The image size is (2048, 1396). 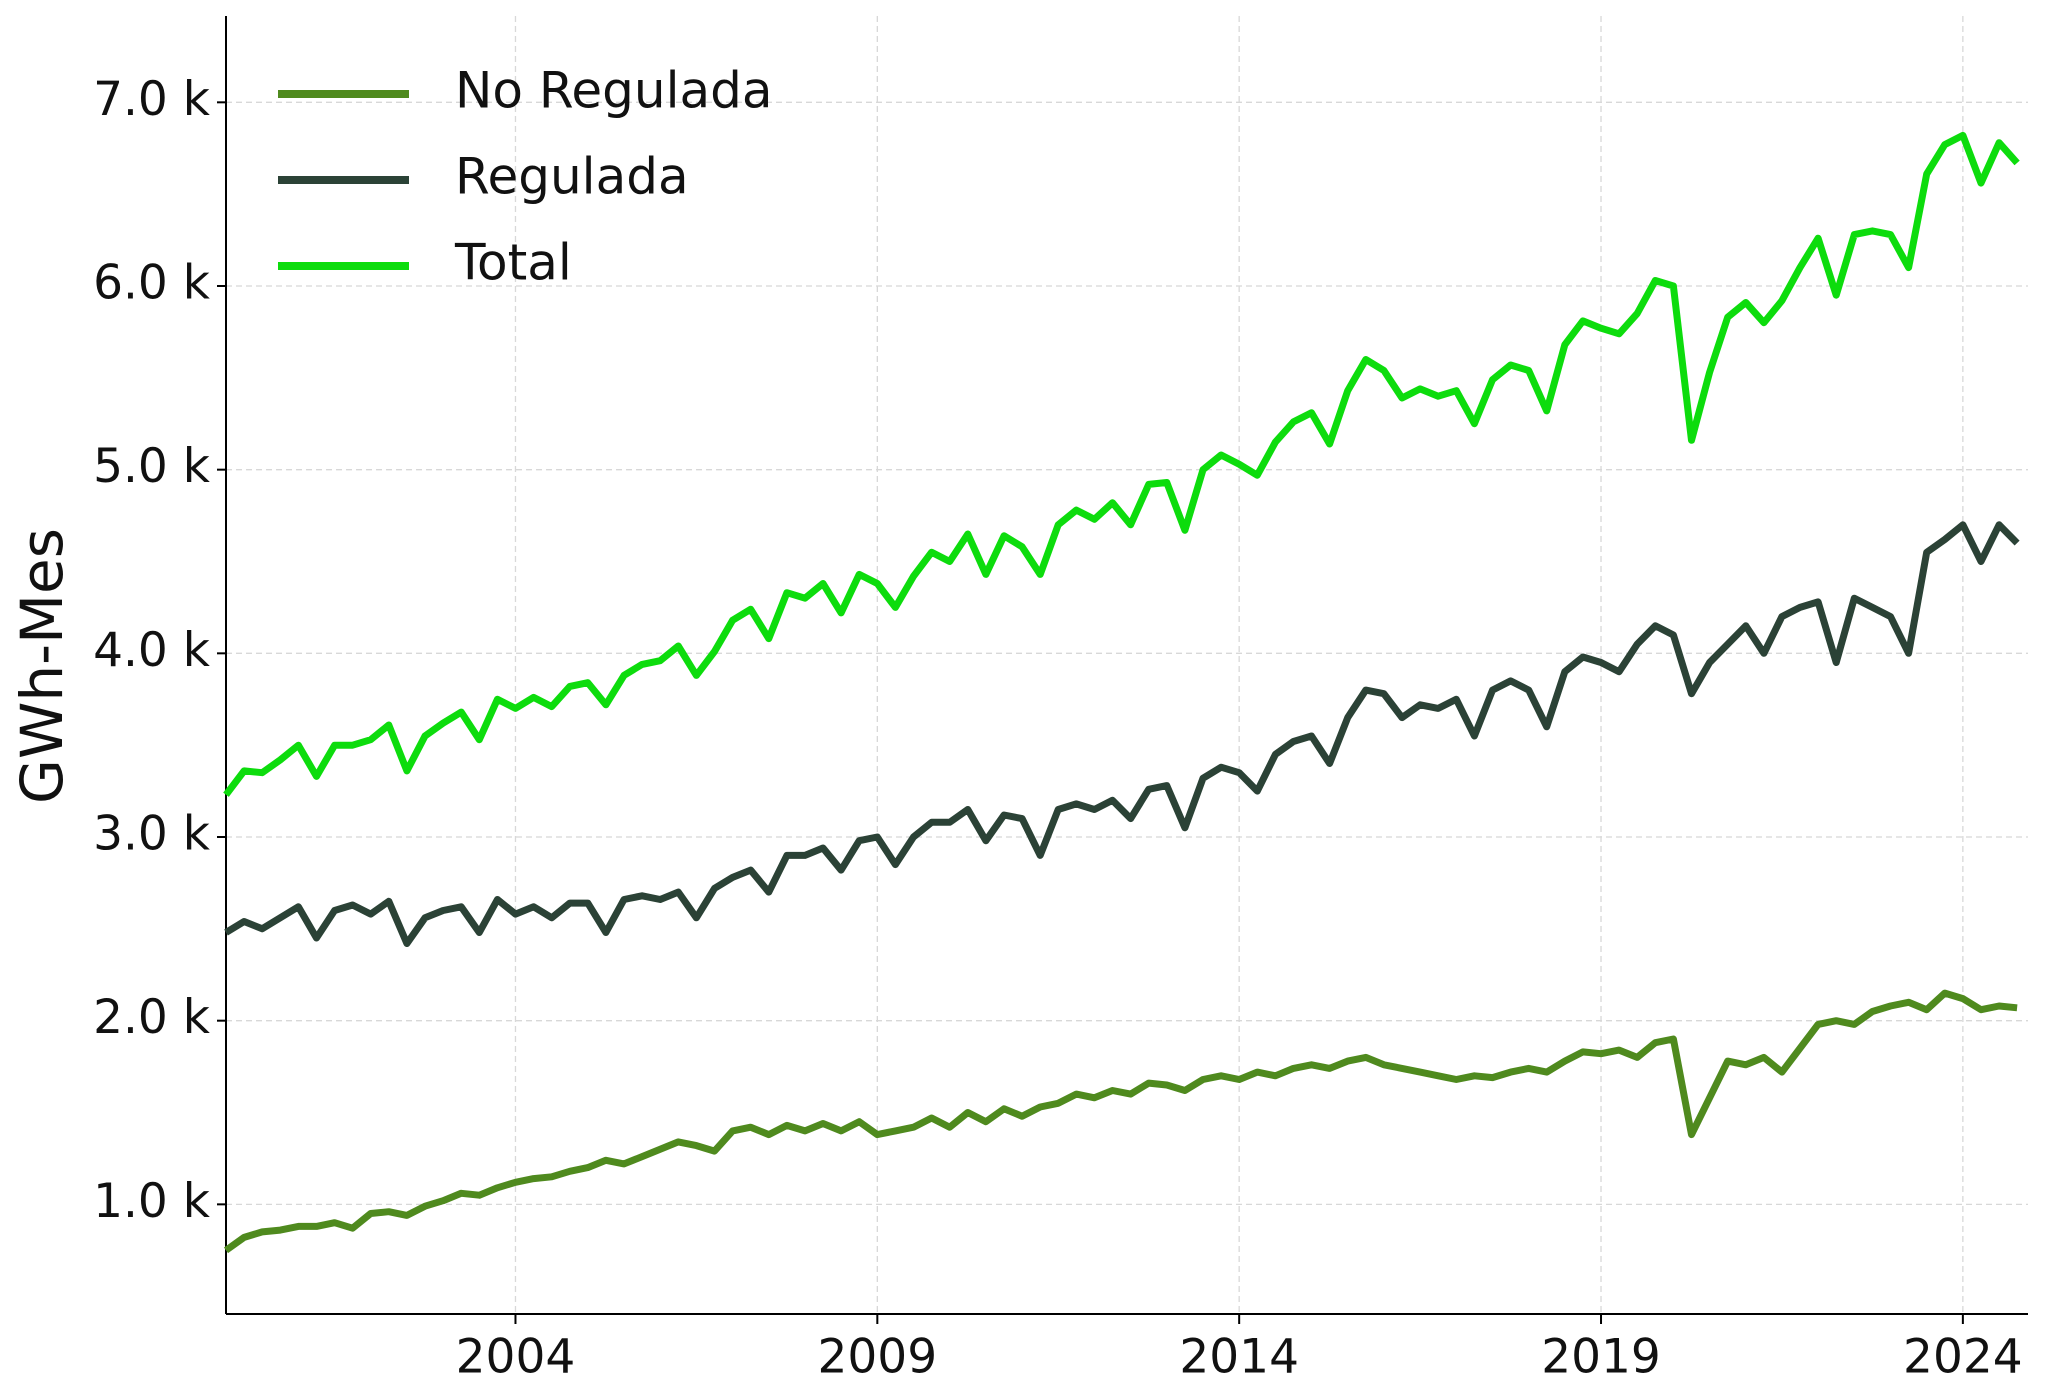 What do you see at coordinates (1963, 1357) in the screenshot?
I see `x-tick-label: 2024` at bounding box center [1963, 1357].